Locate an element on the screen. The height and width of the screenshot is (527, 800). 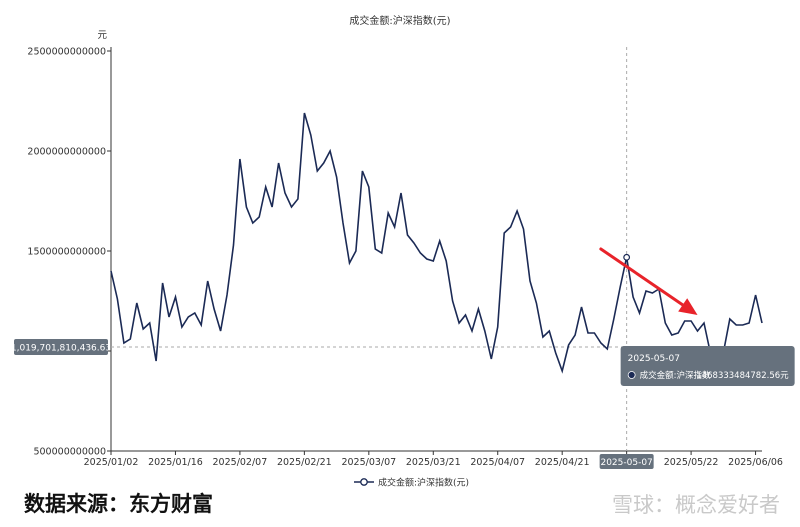
x-tick-label: 2025/02/07 is located at coordinates (240, 462).